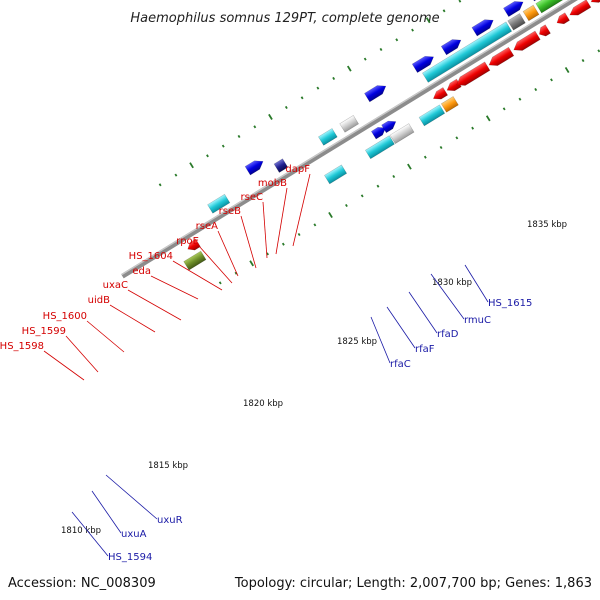 The width and height of the screenshot is (600, 600). I want to click on gene-label: rmuC, so click(477, 320).